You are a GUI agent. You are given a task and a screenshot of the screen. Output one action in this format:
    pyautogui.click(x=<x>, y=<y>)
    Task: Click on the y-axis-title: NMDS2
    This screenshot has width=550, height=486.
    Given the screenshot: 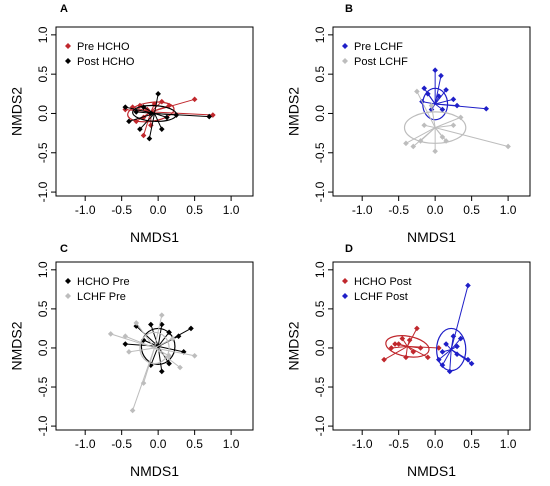 What is the action you would take?
    pyautogui.click(x=294, y=345)
    